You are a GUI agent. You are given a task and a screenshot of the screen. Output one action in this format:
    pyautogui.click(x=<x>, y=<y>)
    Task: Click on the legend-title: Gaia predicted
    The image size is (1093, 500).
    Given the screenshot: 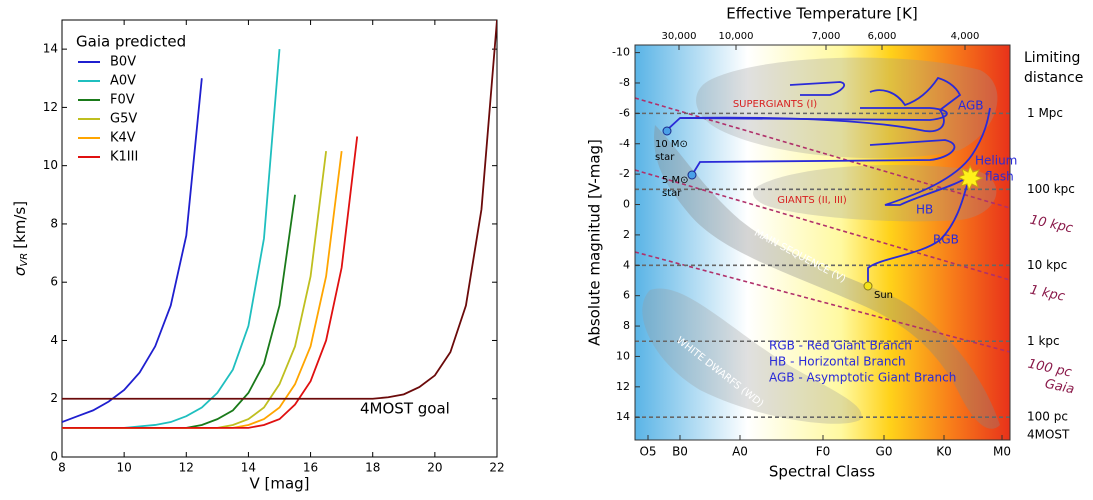 What is the action you would take?
    pyautogui.click(x=131, y=42)
    